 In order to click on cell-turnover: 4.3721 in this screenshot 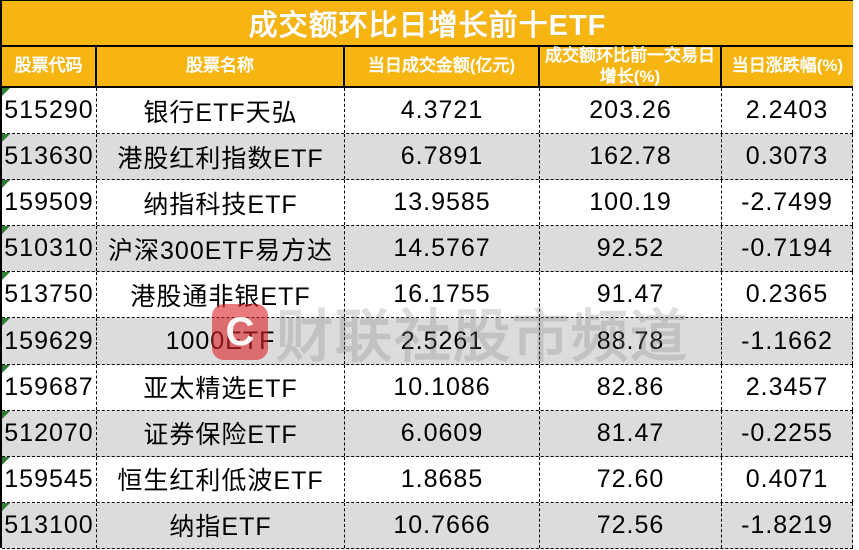, I will do `click(442, 111)`.